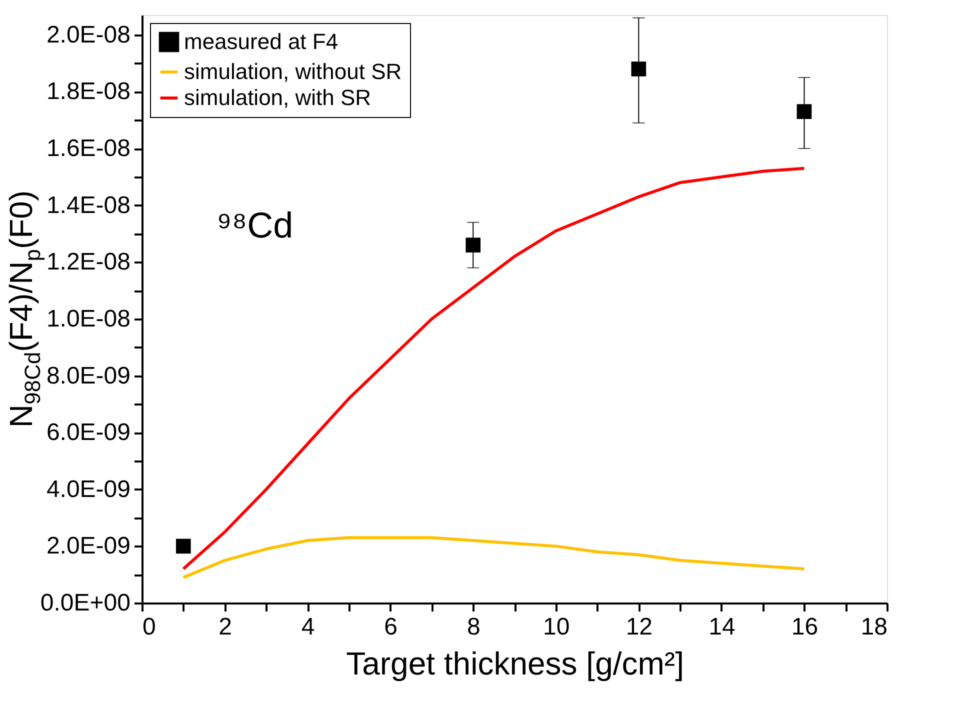 This screenshot has height=719, width=978. Describe the element at coordinates (225, 627) in the screenshot. I see `x-tick-label: 2` at that location.